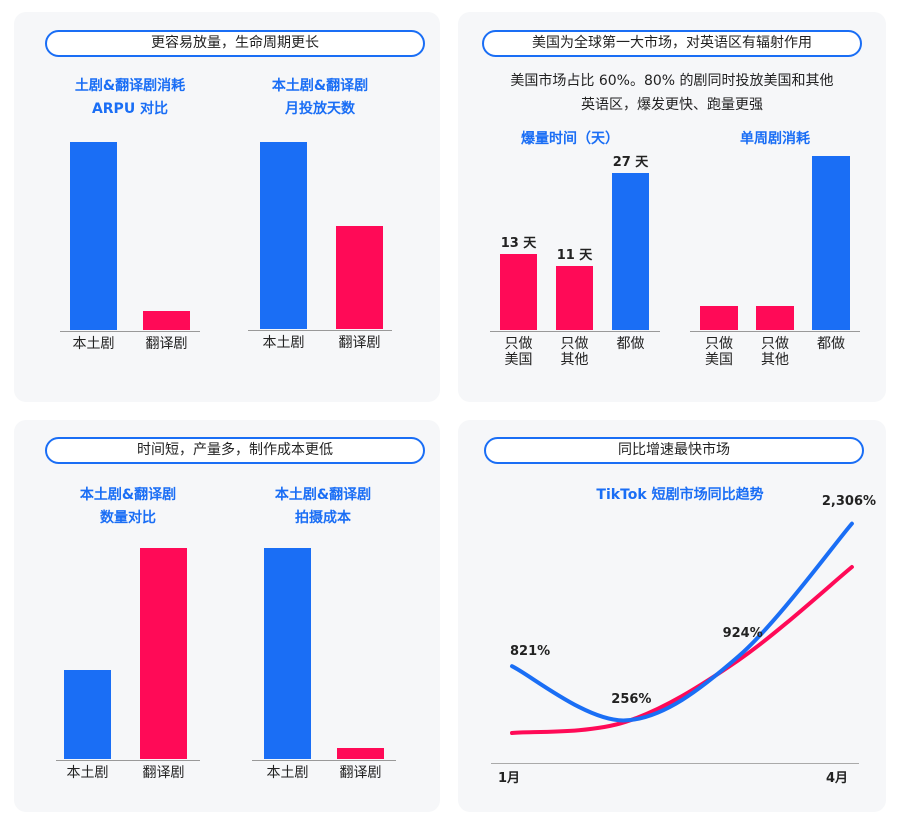 This screenshot has width=900, height=827. Describe the element at coordinates (719, 352) in the screenshot. I see `weekly-category-label: 只做 美国` at that location.